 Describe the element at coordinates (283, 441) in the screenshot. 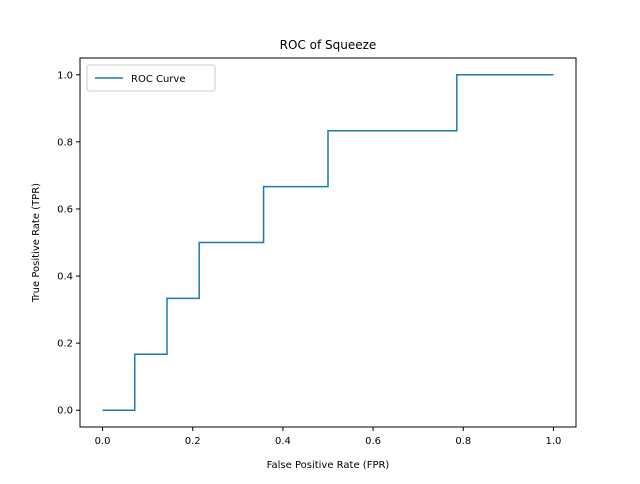

I see `x-tick-label: 0.4` at that location.